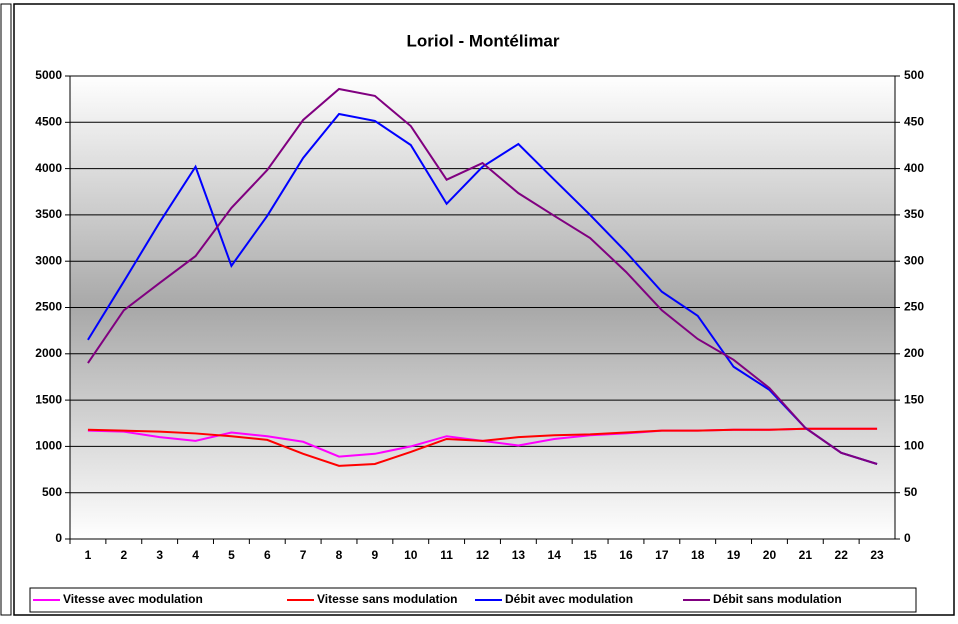 The image size is (958, 624). What do you see at coordinates (58, 538) in the screenshot?
I see `y-tick-label: 0` at bounding box center [58, 538].